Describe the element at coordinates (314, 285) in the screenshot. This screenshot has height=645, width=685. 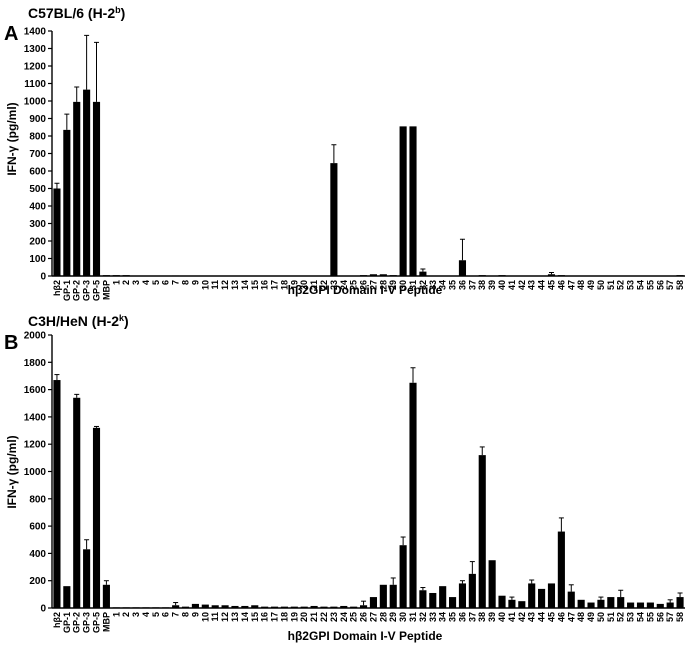
I see `x-tick-label: 21` at that location.